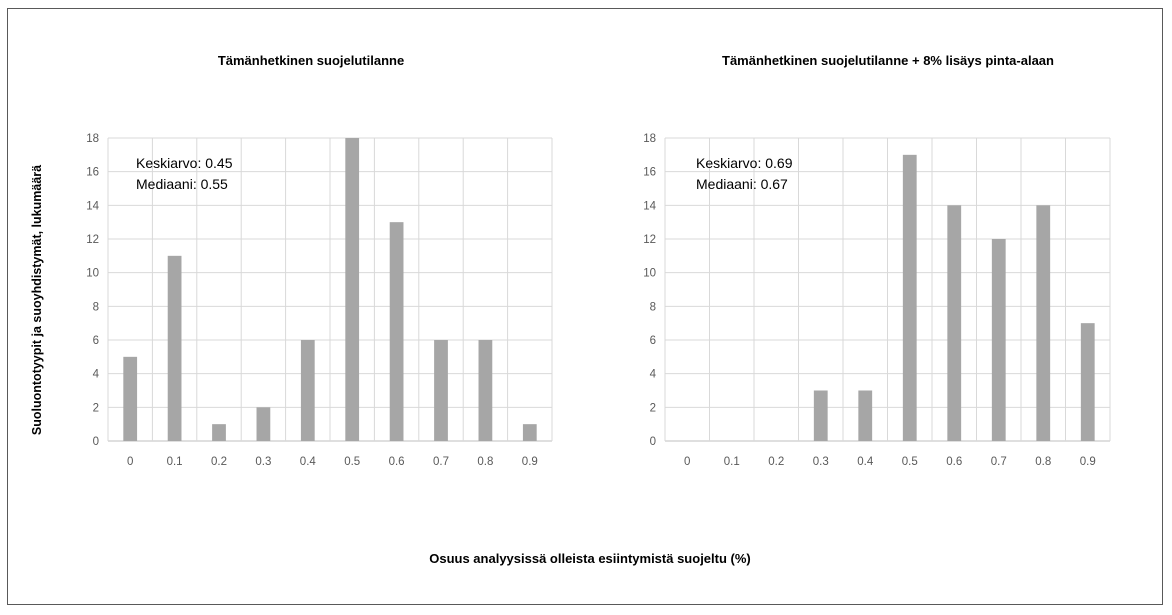 The height and width of the screenshot is (615, 1172). What do you see at coordinates (352, 462) in the screenshot?
I see `left-x-tick-label: 0.5` at bounding box center [352, 462].